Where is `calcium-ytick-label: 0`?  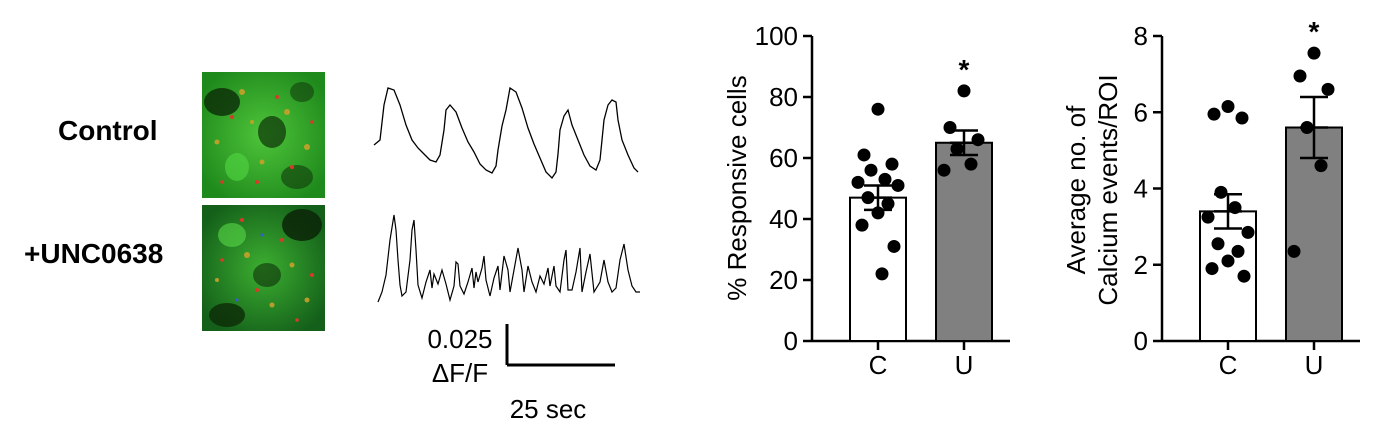
calcium-ytick-label: 0 is located at coordinates (1141, 341).